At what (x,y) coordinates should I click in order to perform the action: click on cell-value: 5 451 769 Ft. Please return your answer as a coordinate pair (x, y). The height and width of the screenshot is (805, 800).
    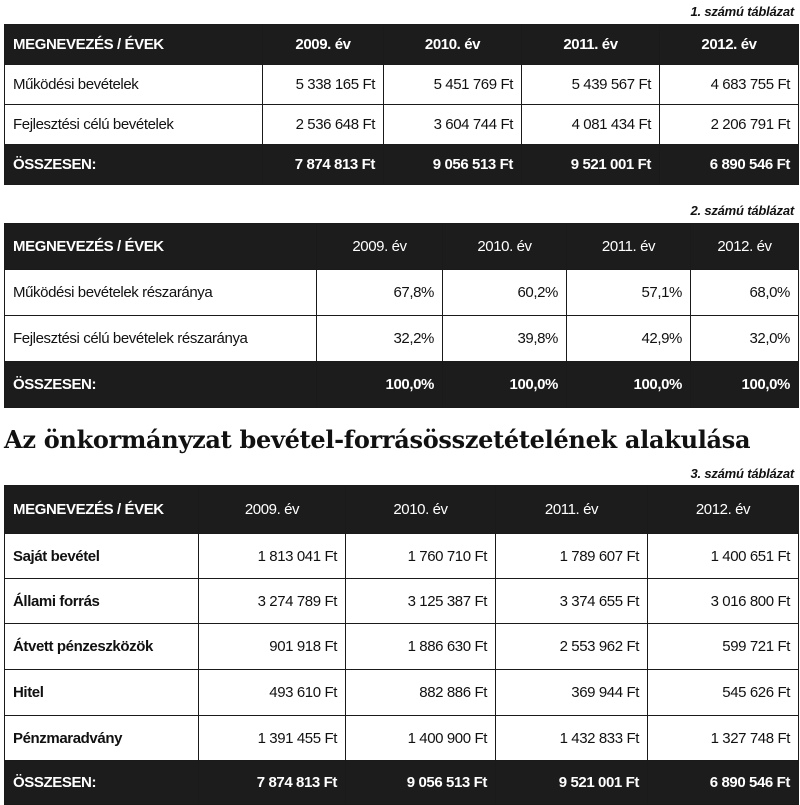
    Looking at the image, I should click on (452, 84).